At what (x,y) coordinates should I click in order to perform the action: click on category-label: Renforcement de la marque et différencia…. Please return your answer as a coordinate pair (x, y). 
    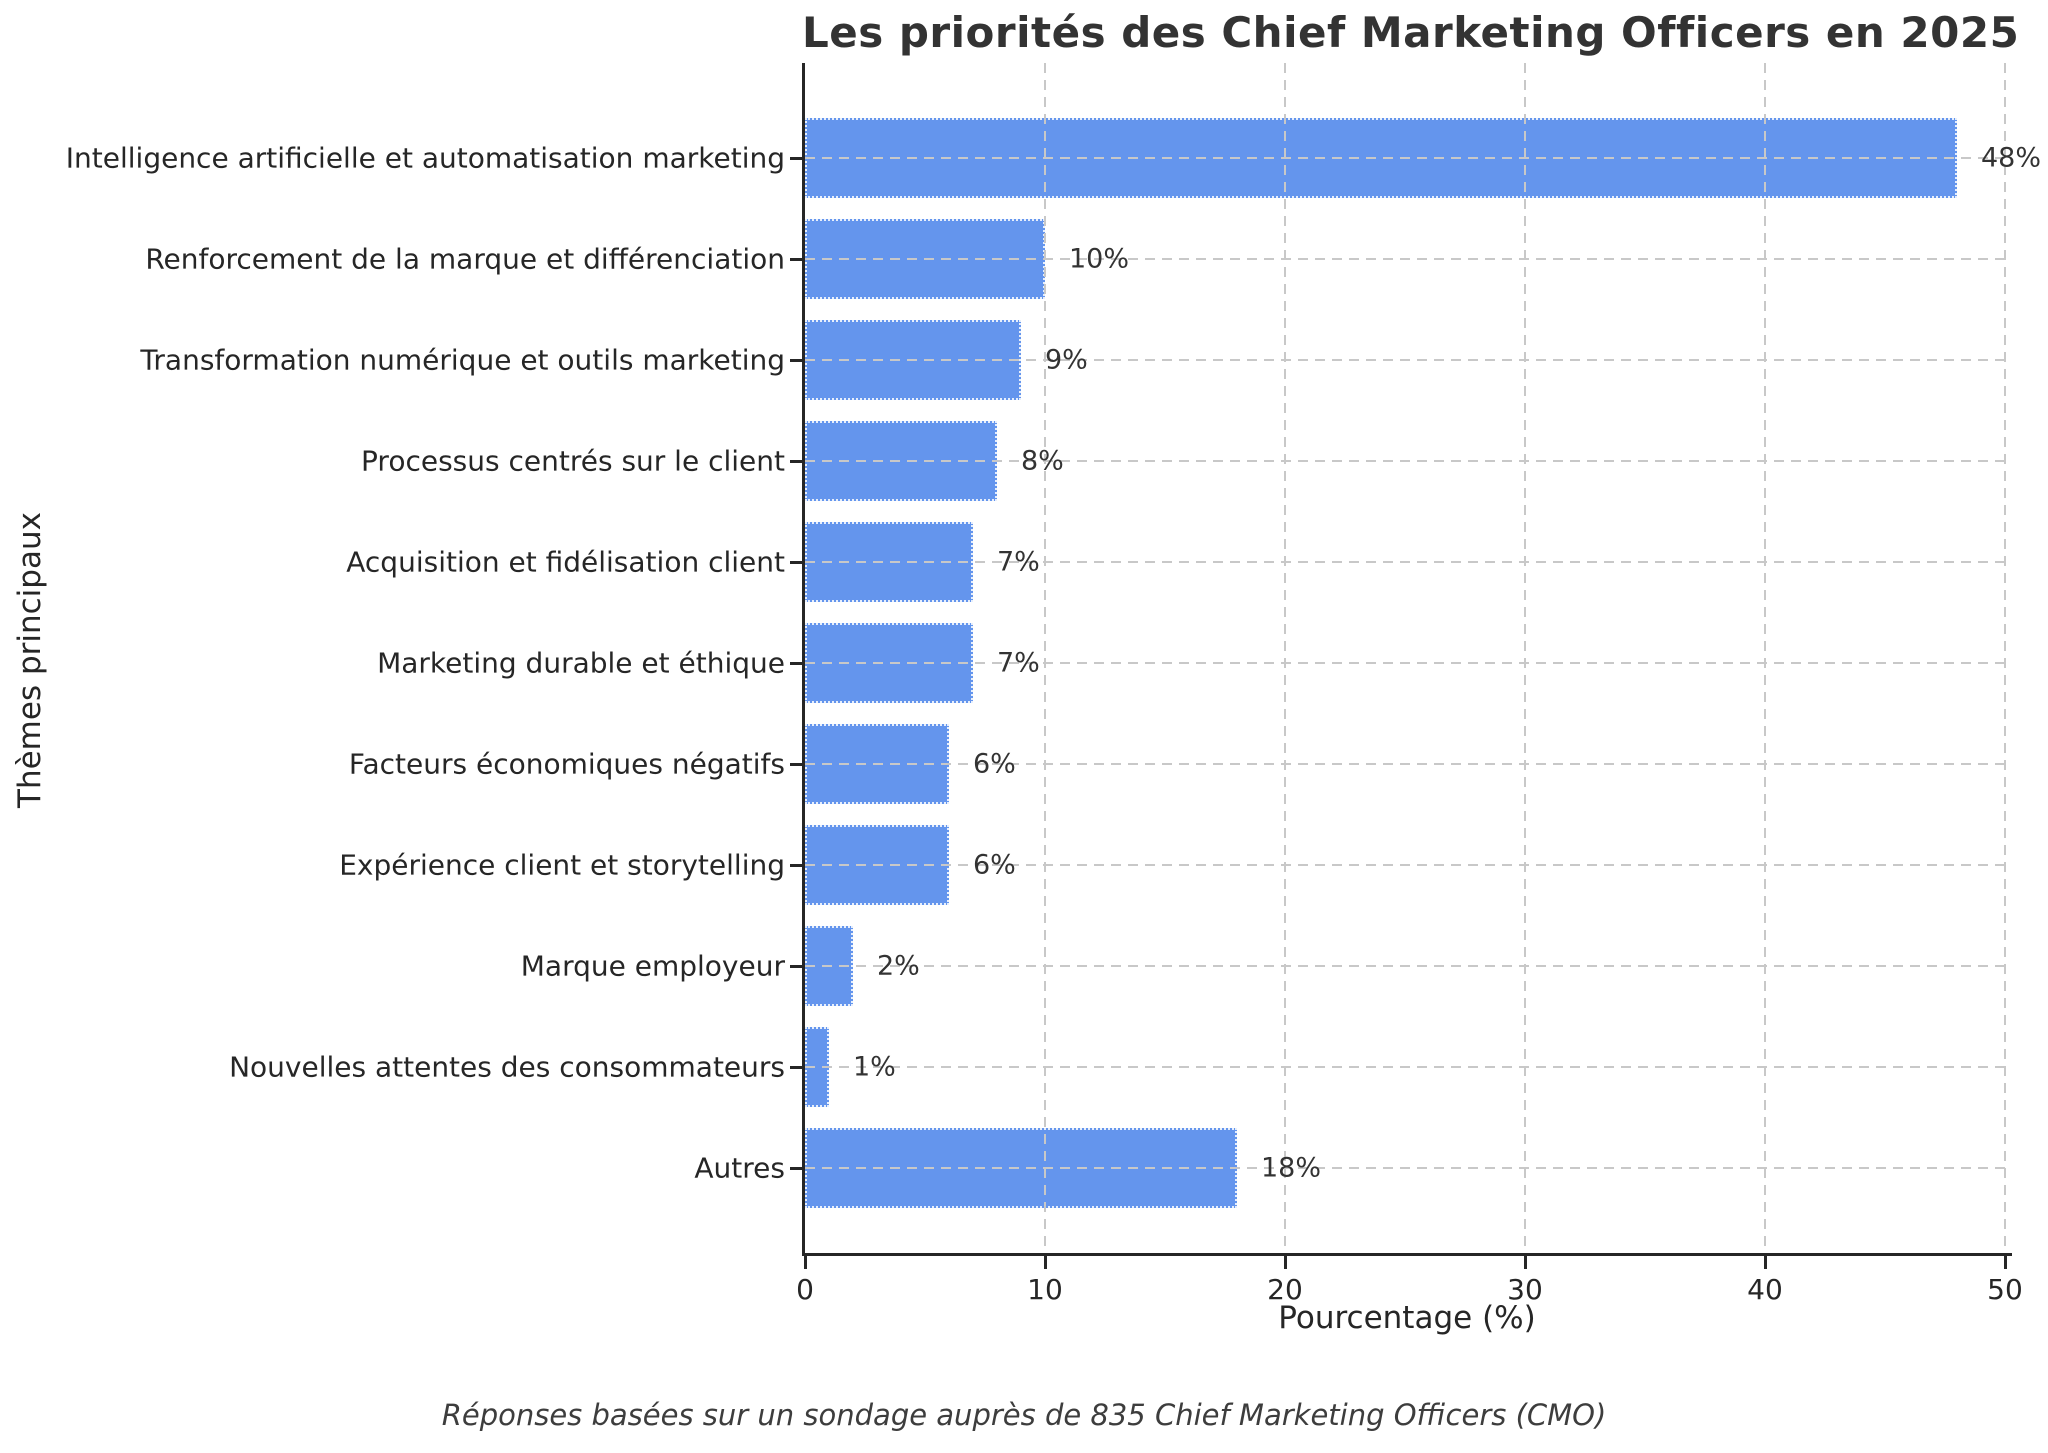
    Looking at the image, I should click on (465, 259).